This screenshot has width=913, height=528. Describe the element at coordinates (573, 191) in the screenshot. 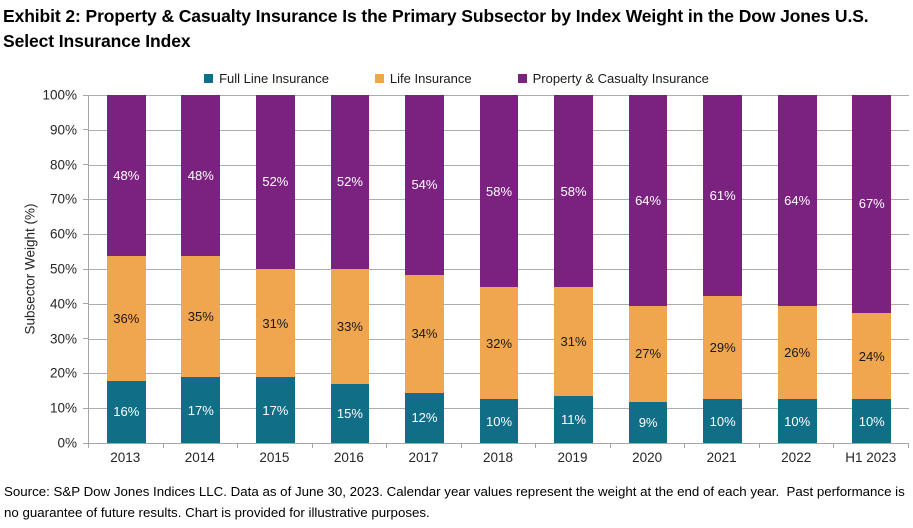

I see `bar-segment: 58%` at that location.